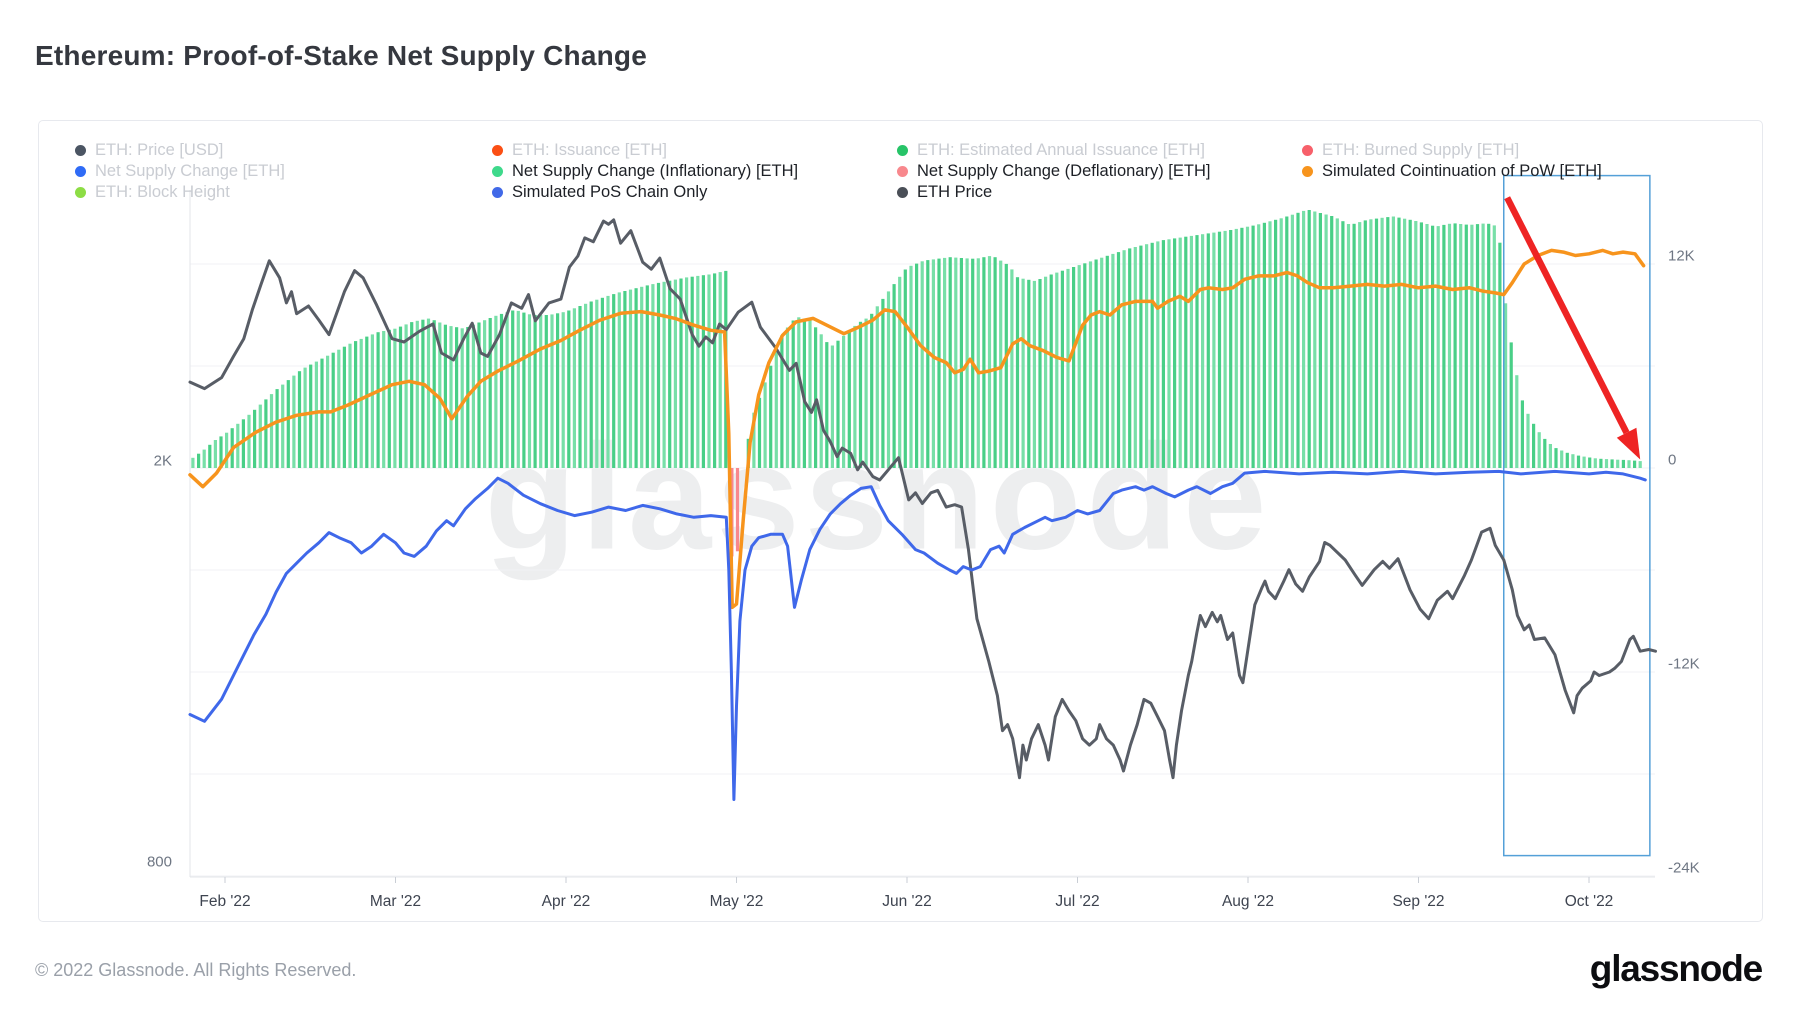  Describe the element at coordinates (1061, 150) in the screenshot. I see `legend-item-label: ETH: Estimated Annual Issuance [ETH]` at that location.